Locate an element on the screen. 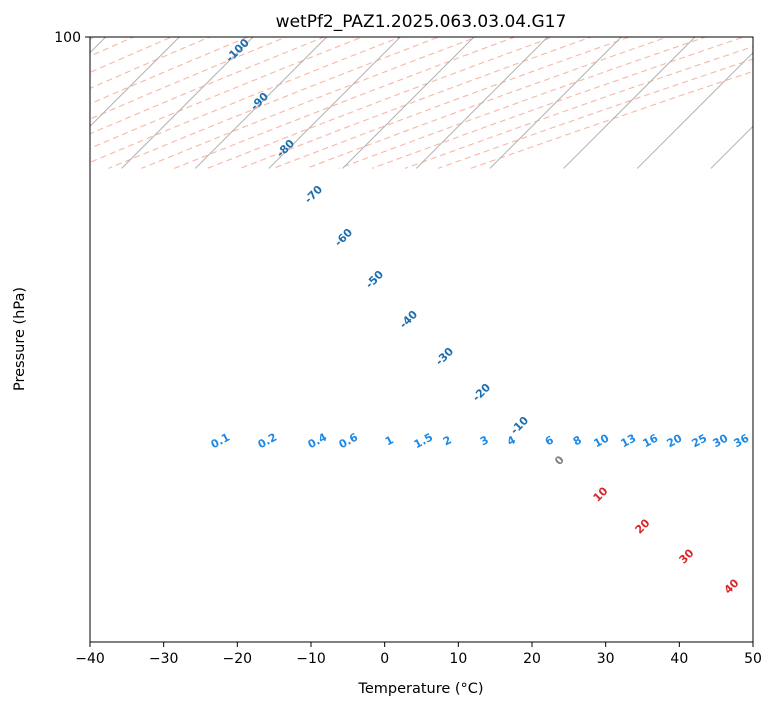 The height and width of the screenshot is (708, 775). x-tick-label: −30 is located at coordinates (164, 659).